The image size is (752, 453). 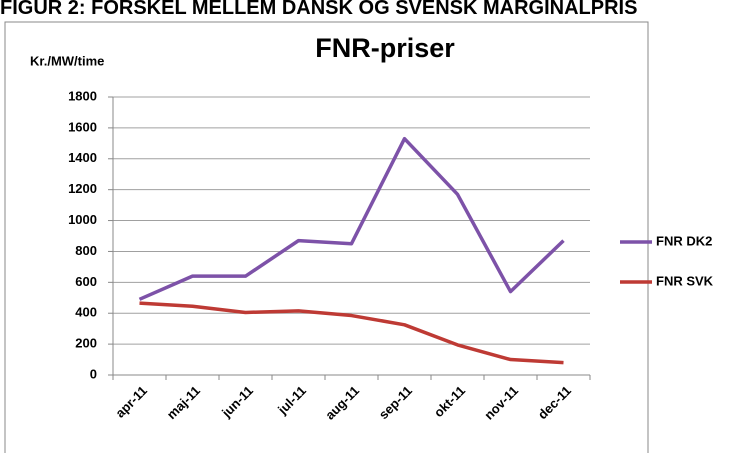 What do you see at coordinates (86, 281) in the screenshot?
I see `y-tick-label: 600` at bounding box center [86, 281].